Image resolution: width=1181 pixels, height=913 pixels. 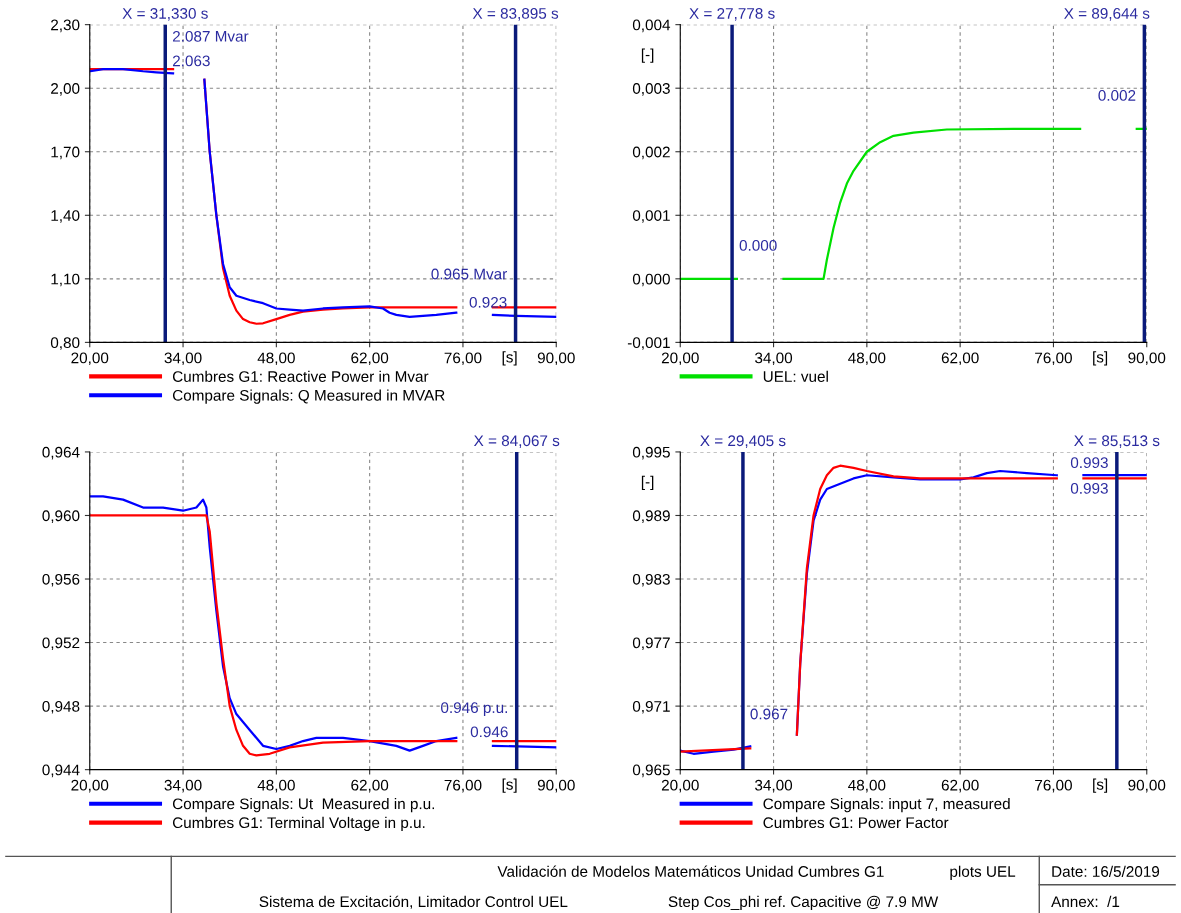 I want to click on annotation: 0.965 Mvar, so click(x=469, y=274).